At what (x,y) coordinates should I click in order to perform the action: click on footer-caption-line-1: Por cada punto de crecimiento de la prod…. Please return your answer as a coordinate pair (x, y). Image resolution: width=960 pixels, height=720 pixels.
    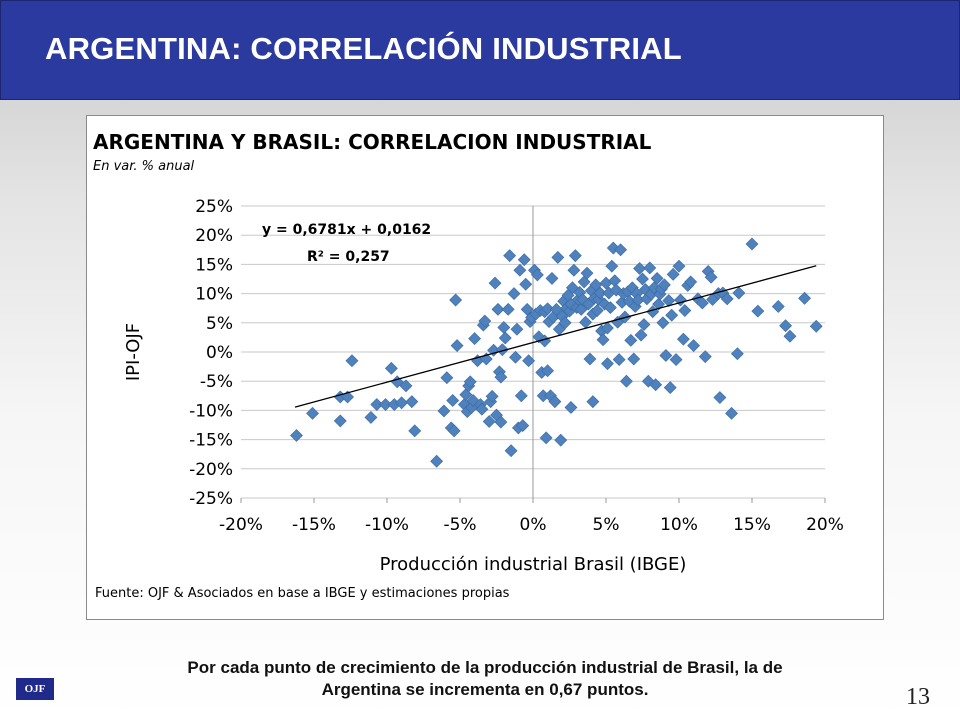
    Looking at the image, I should click on (485, 667).